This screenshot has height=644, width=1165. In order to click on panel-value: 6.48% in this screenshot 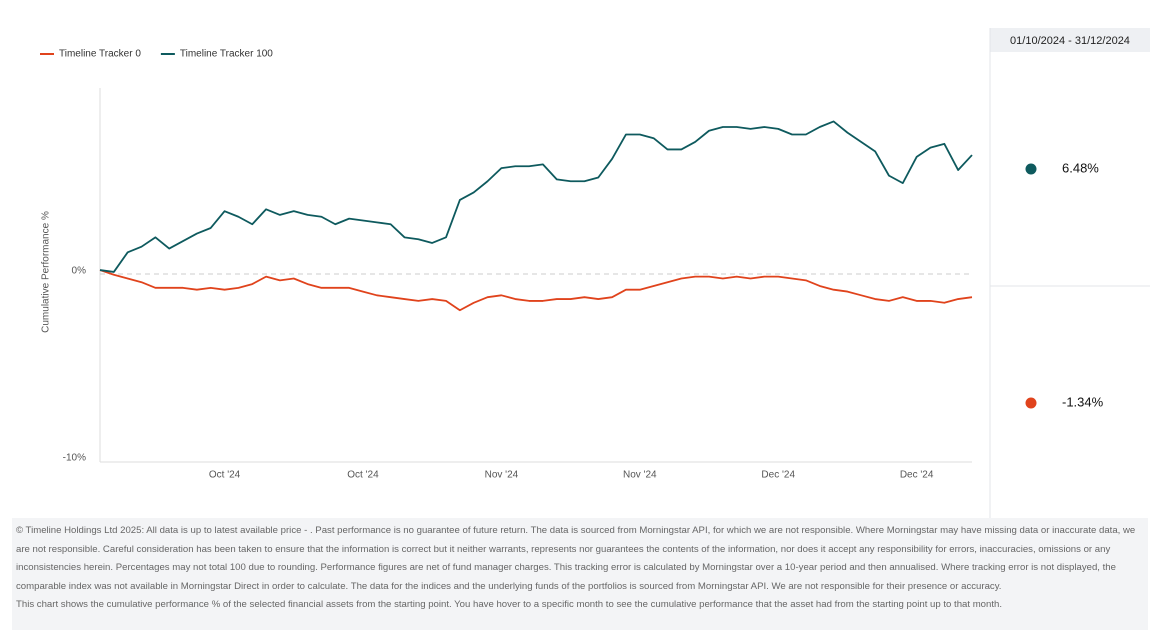, I will do `click(1080, 167)`.